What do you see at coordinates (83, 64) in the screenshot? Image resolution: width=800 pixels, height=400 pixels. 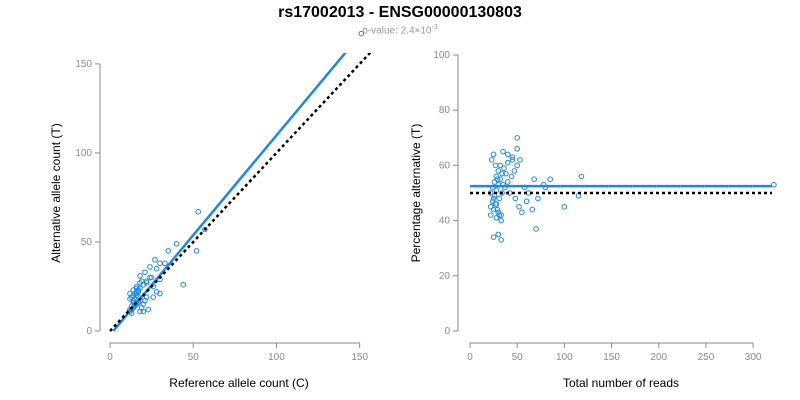 I see `left-y-tick-label: 150` at bounding box center [83, 64].